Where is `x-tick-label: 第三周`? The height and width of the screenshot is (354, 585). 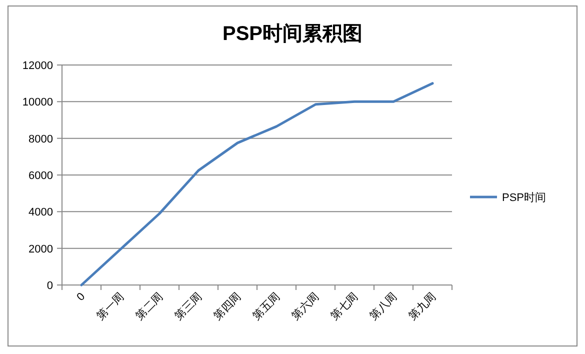
x-tick-label: 第三周 is located at coordinates (188, 306).